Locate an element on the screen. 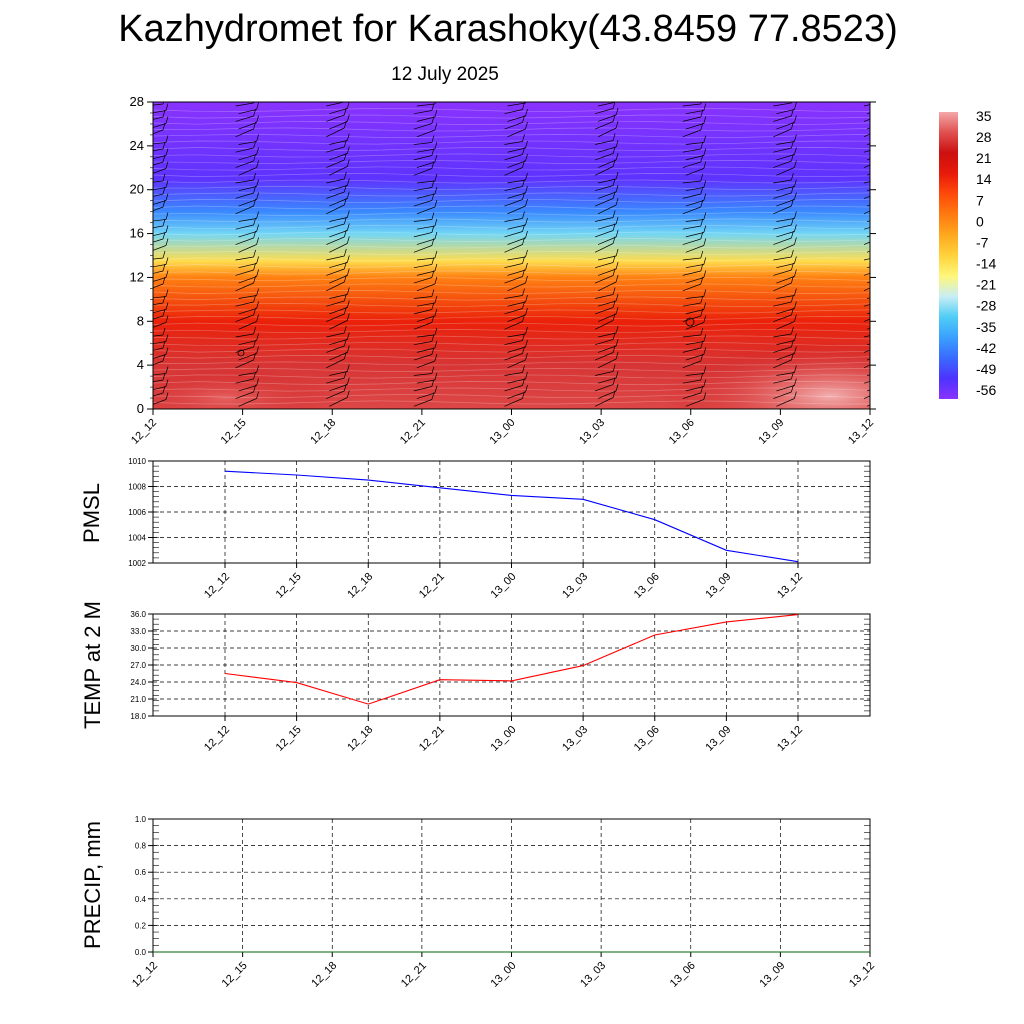 This screenshot has height=1024, width=1024. heatmap-x-tick-label: 12_18 is located at coordinates (323, 432).